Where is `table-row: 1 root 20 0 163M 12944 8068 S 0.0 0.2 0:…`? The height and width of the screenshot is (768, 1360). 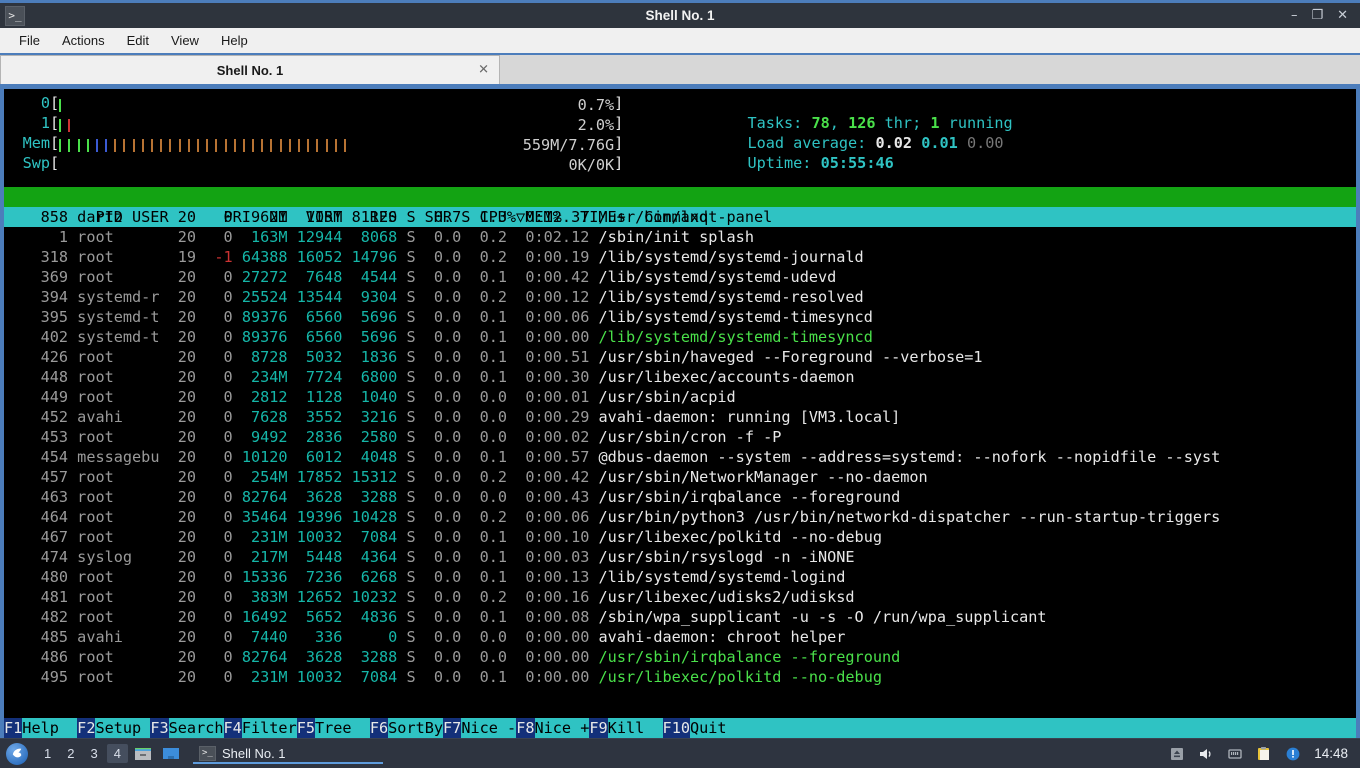
table-row: 1 root 20 0 163M 12944 8068 S 0.0 0.2 0:… is located at coordinates (680, 237).